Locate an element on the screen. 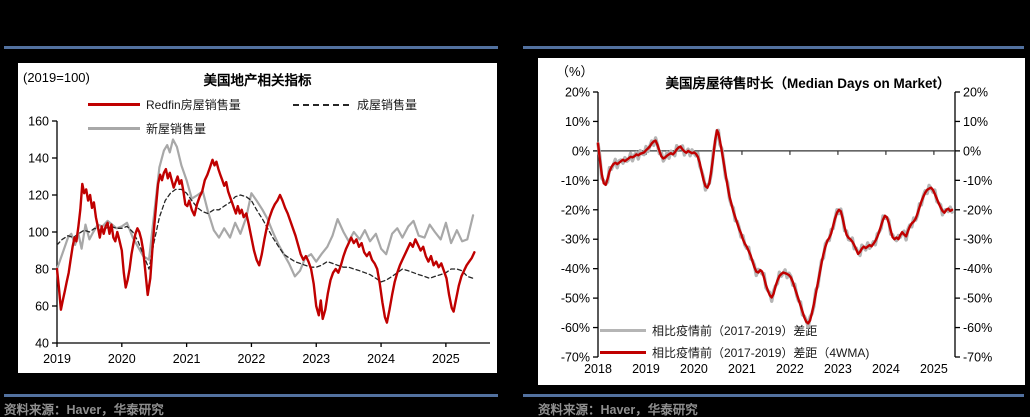 Image resolution: width=1030 pixels, height=417 pixels. y-tick-label: 40 is located at coordinates (42, 344).